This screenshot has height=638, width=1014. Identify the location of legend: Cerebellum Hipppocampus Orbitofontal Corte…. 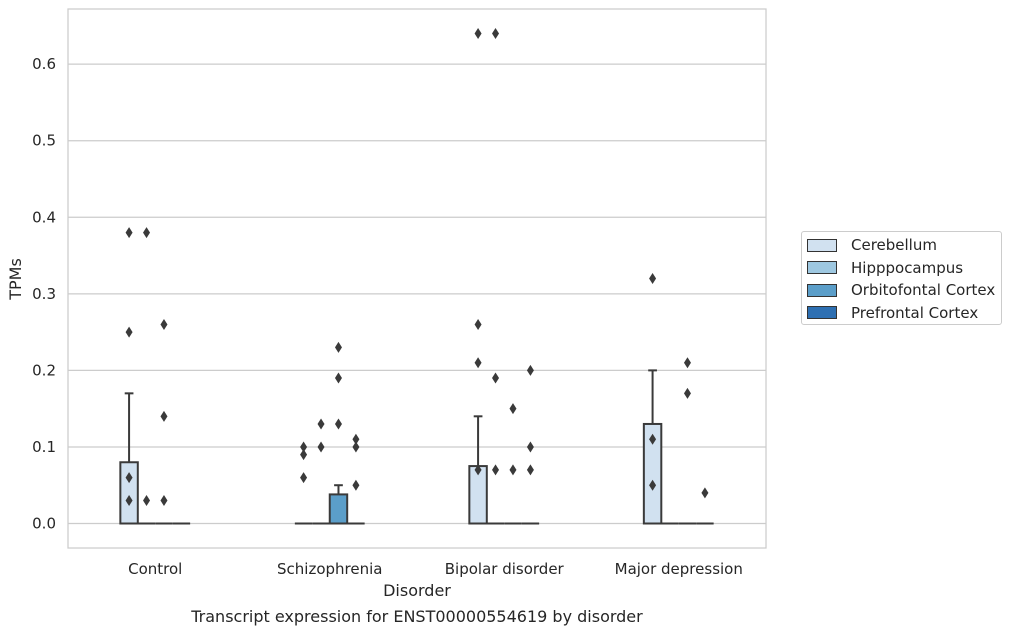
(901, 278).